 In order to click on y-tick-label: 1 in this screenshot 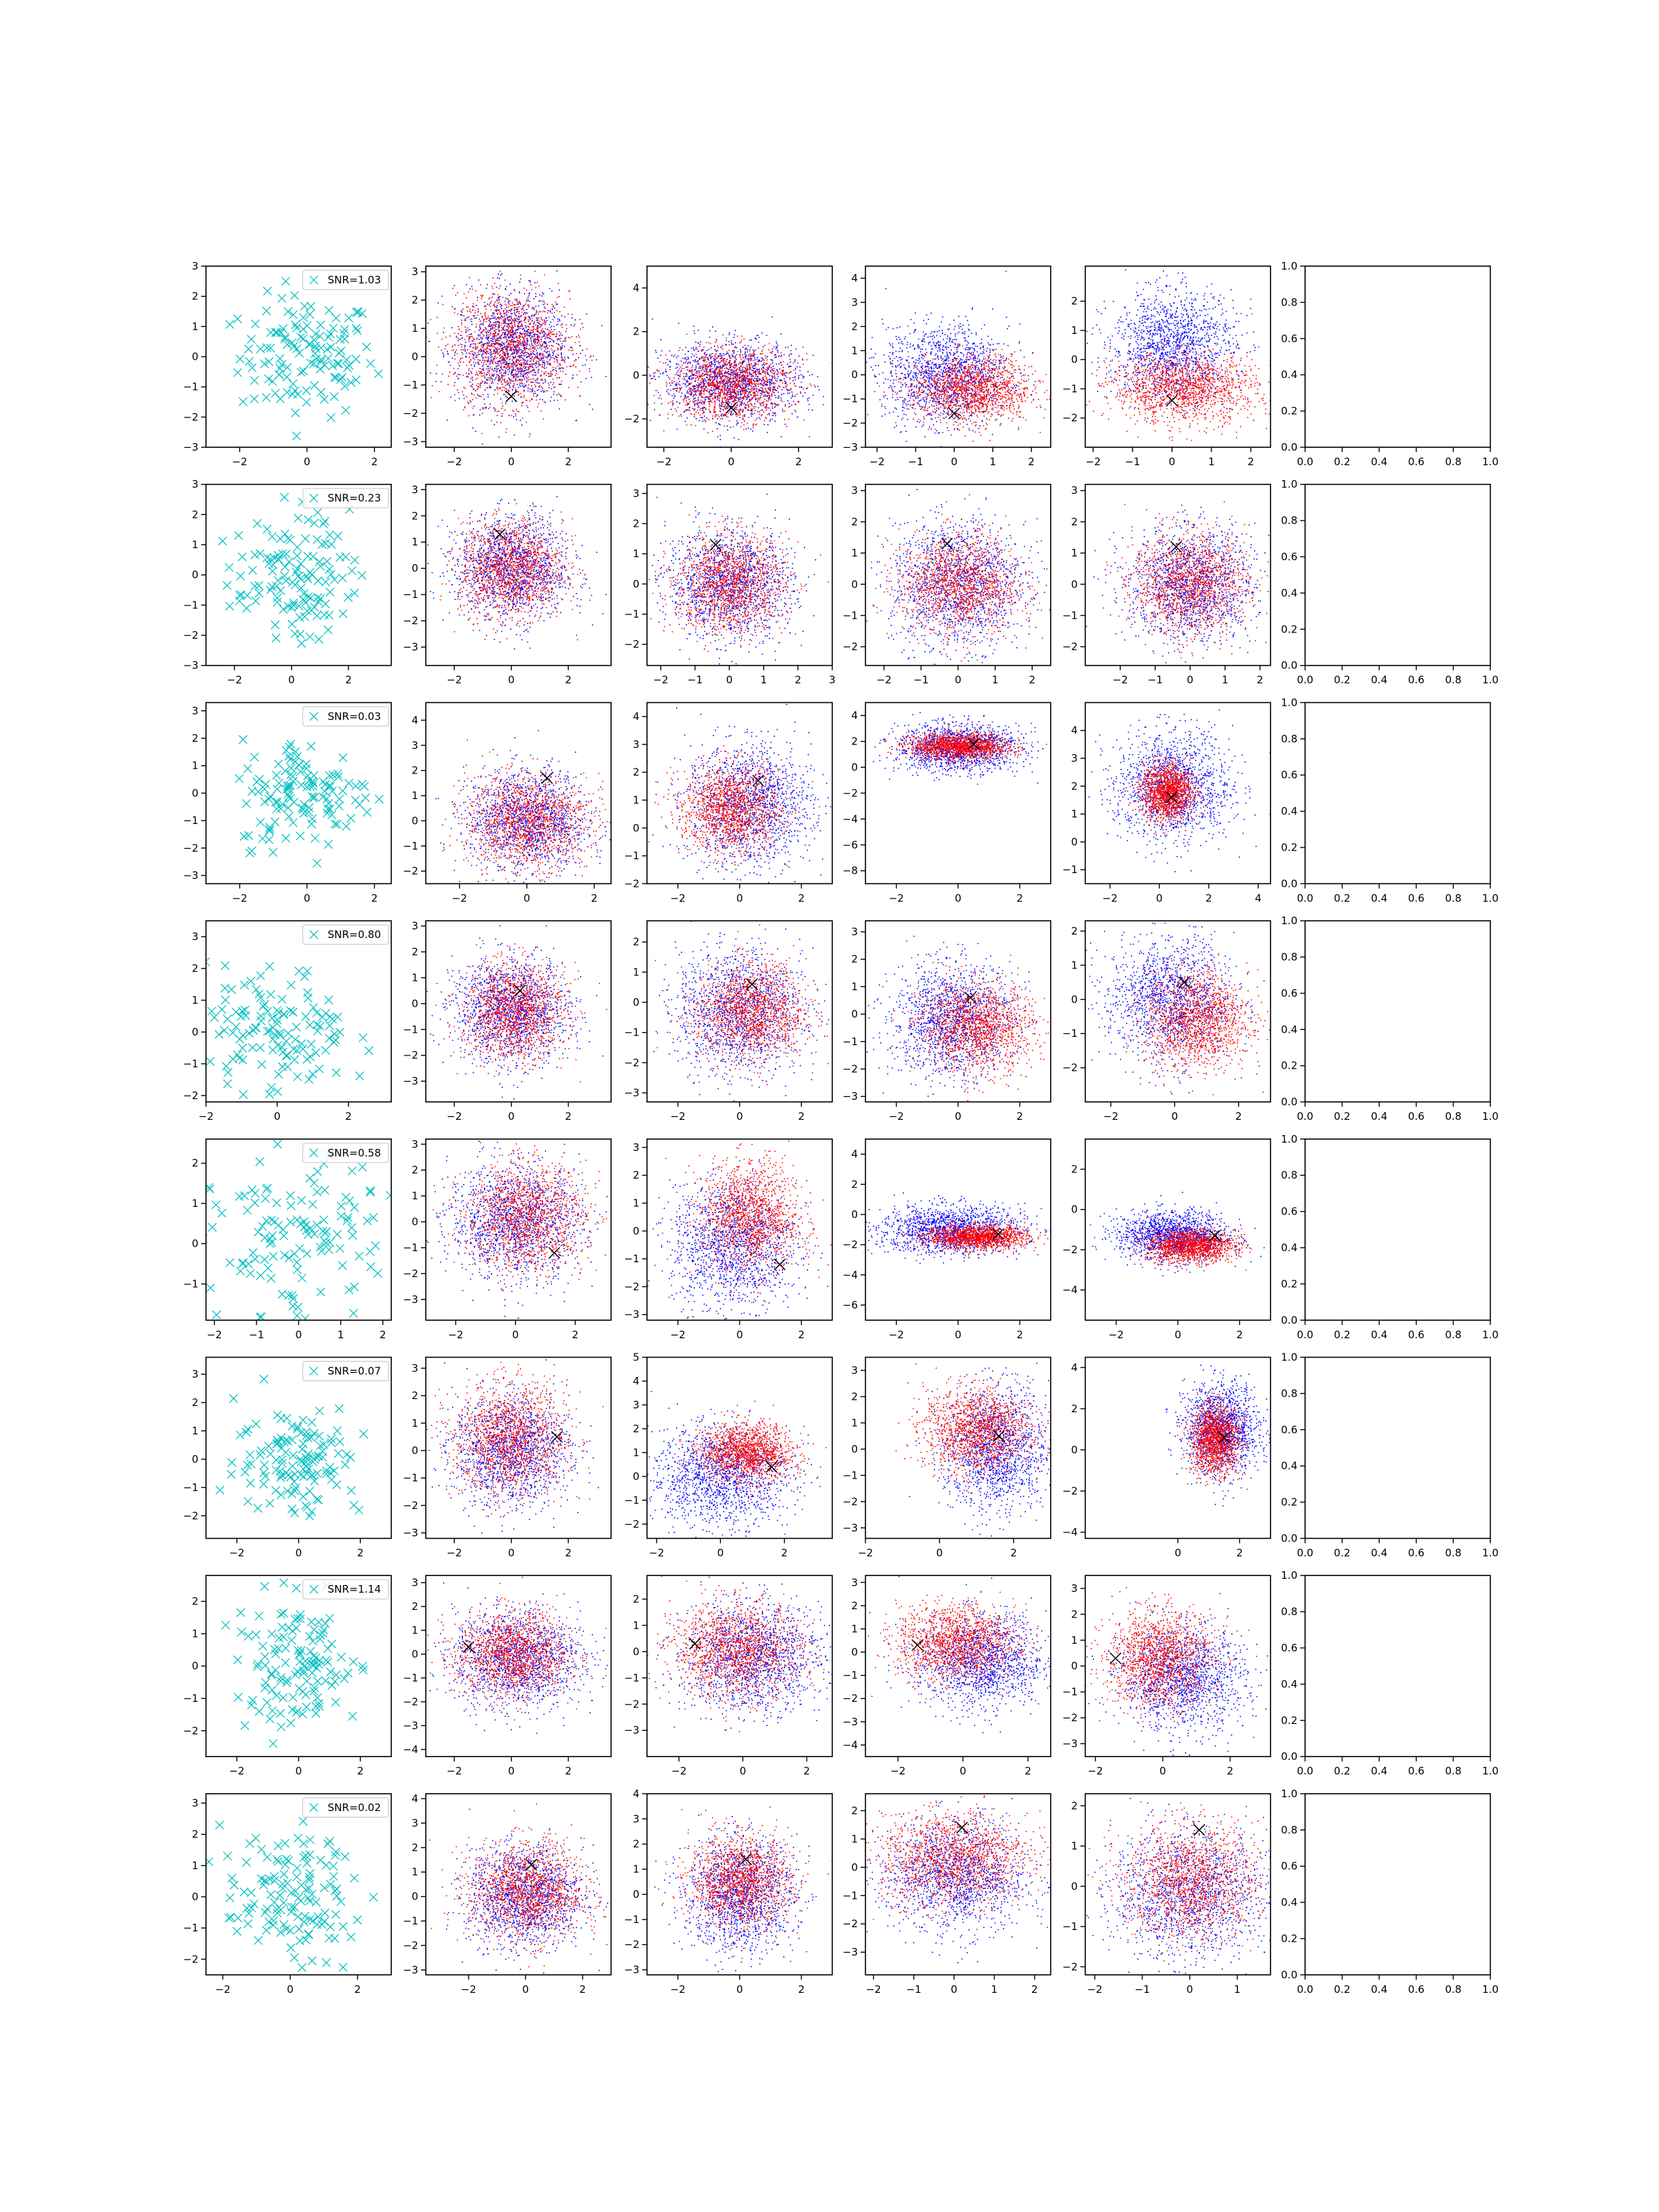, I will do `click(636, 1869)`.